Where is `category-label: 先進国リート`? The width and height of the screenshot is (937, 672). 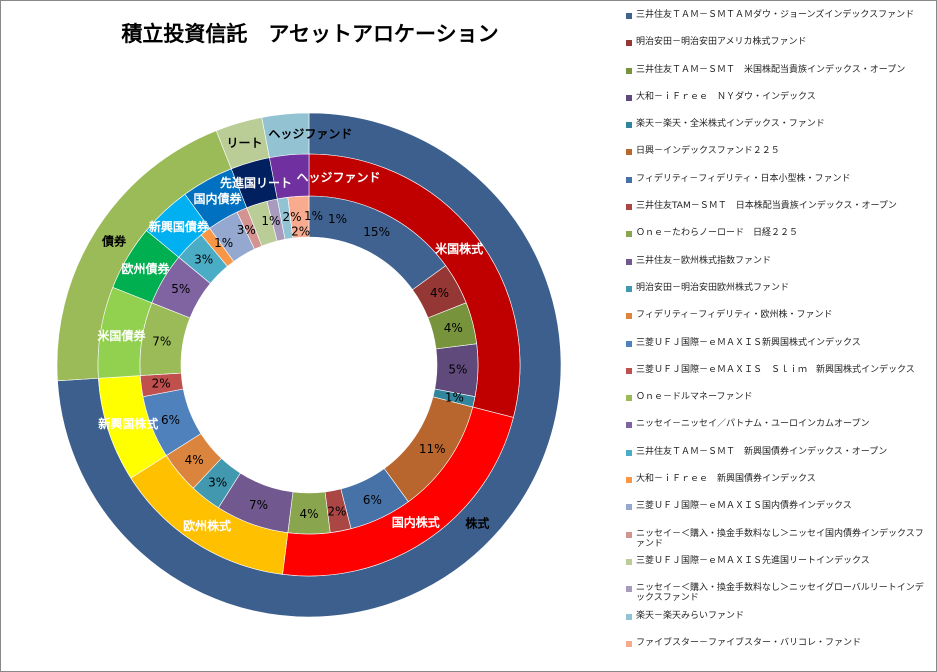
category-label: 先進国リート is located at coordinates (256, 182).